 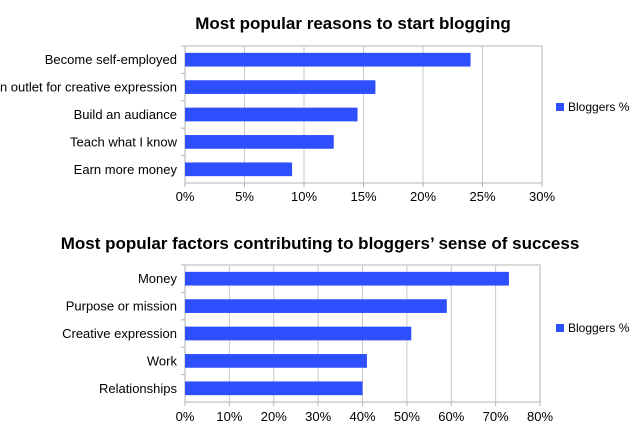 What do you see at coordinates (88, 87) in the screenshot?
I see `category-label: An outlet for creative expression` at bounding box center [88, 87].